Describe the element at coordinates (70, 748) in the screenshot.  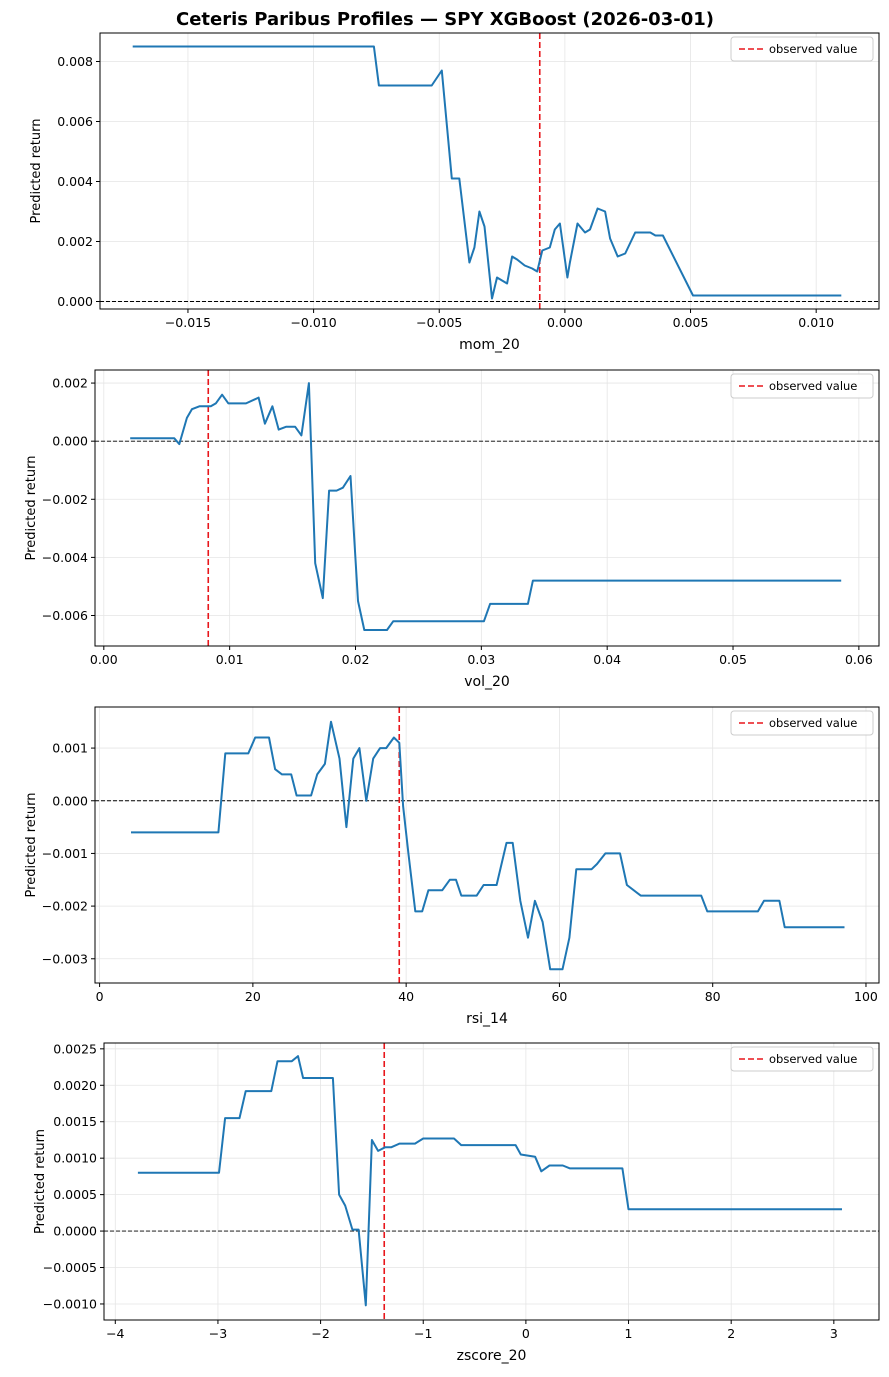
I see `y-tick-label: 0.001` at that location.